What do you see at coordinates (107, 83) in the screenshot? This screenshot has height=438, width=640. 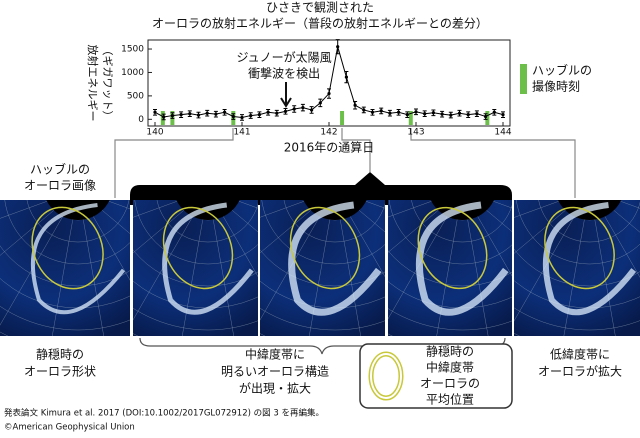 I see `y-axis-label: （ギガワット）` at bounding box center [107, 83].